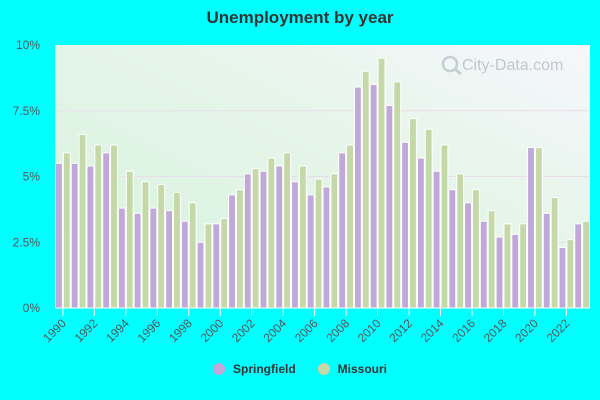  Describe the element at coordinates (420, 233) in the screenshot. I see `bar-springfield-2013` at that location.